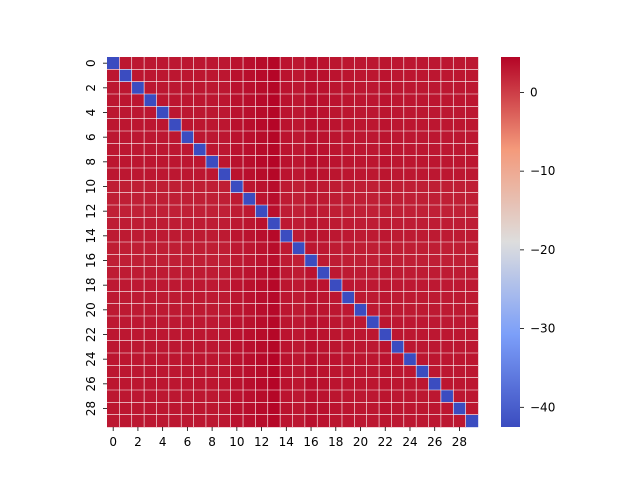 This screenshot has width=640, height=480. Describe the element at coordinates (91, 88) in the screenshot. I see `y-tick-label: 2` at that location.